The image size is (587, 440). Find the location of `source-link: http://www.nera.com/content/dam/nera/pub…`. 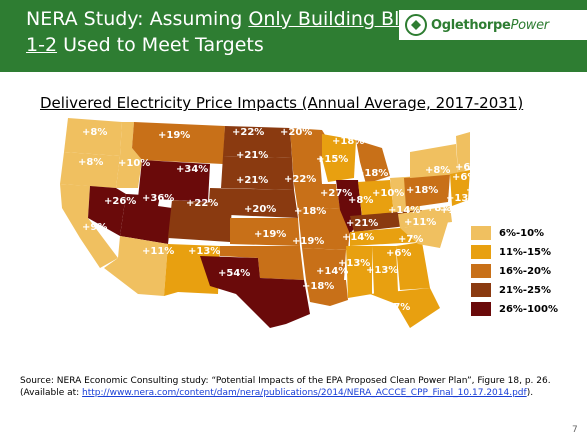

source-link: http://www.nera.com/content/dam/nera/pub… is located at coordinates (304, 393).